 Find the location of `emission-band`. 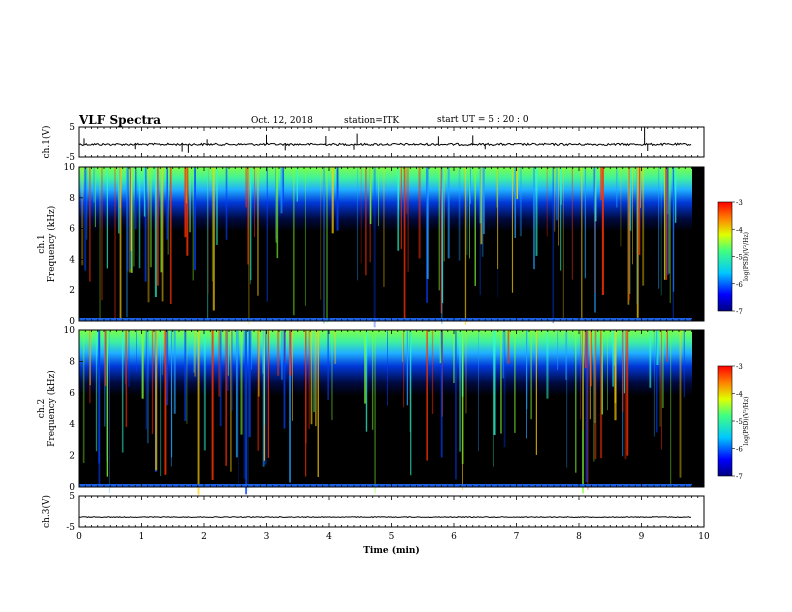

emission-band is located at coordinates (391, 199).